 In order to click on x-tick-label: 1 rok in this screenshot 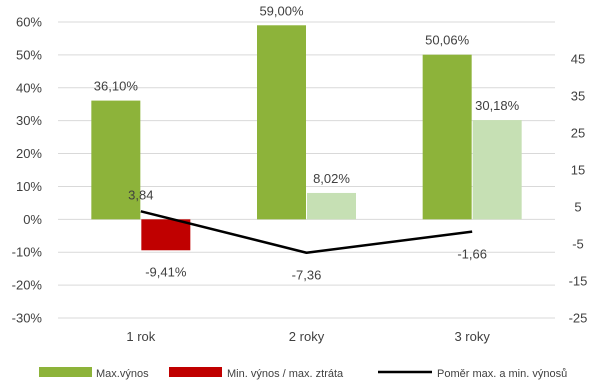, I will do `click(140, 336)`.